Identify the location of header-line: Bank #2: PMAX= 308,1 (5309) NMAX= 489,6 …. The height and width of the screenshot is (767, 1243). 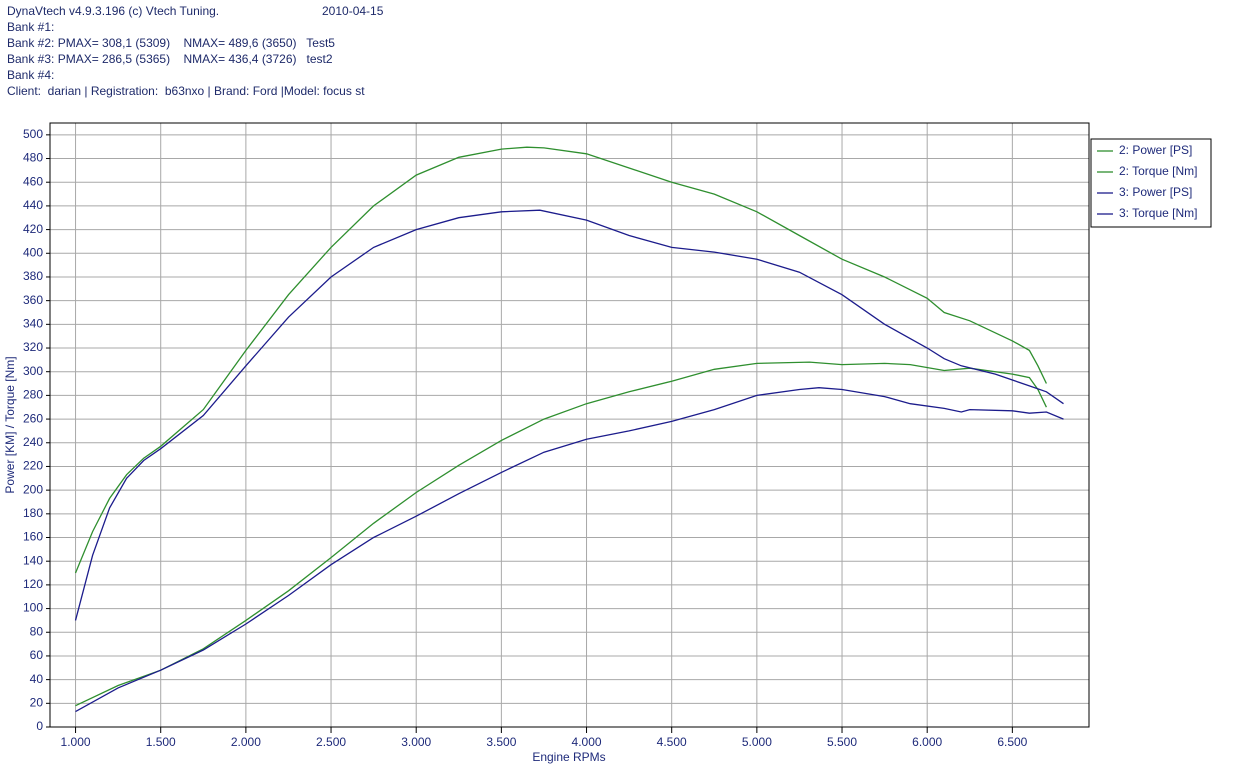
(171, 43).